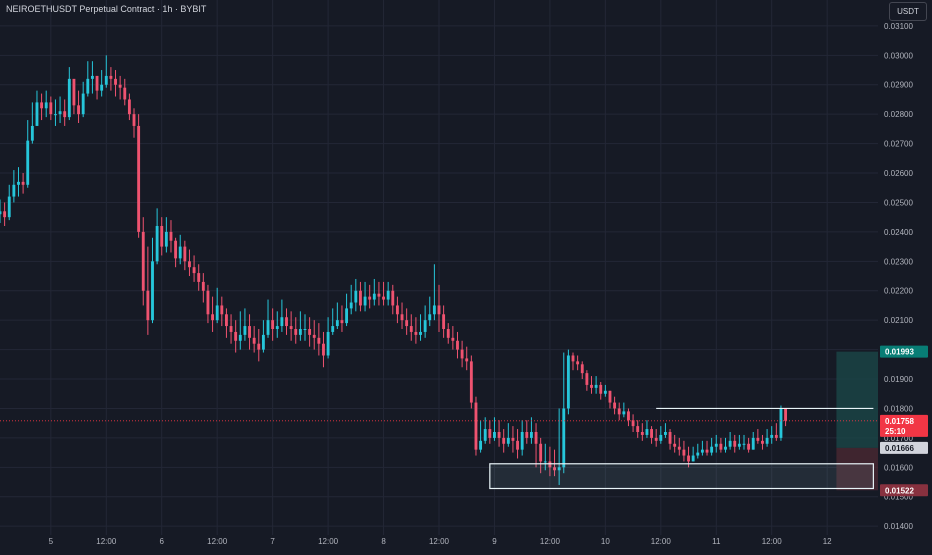 The height and width of the screenshot is (555, 932). Describe the element at coordinates (895, 431) in the screenshot. I see `current-price-tag-countdown: 25:10` at that location.